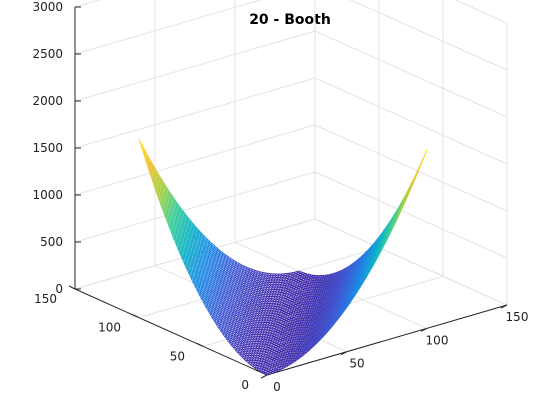 Image resolution: width=560 pixels, height=420 pixels. What do you see at coordinates (290, 20) in the screenshot?
I see `chart-title: 20 - Booth` at bounding box center [290, 20].